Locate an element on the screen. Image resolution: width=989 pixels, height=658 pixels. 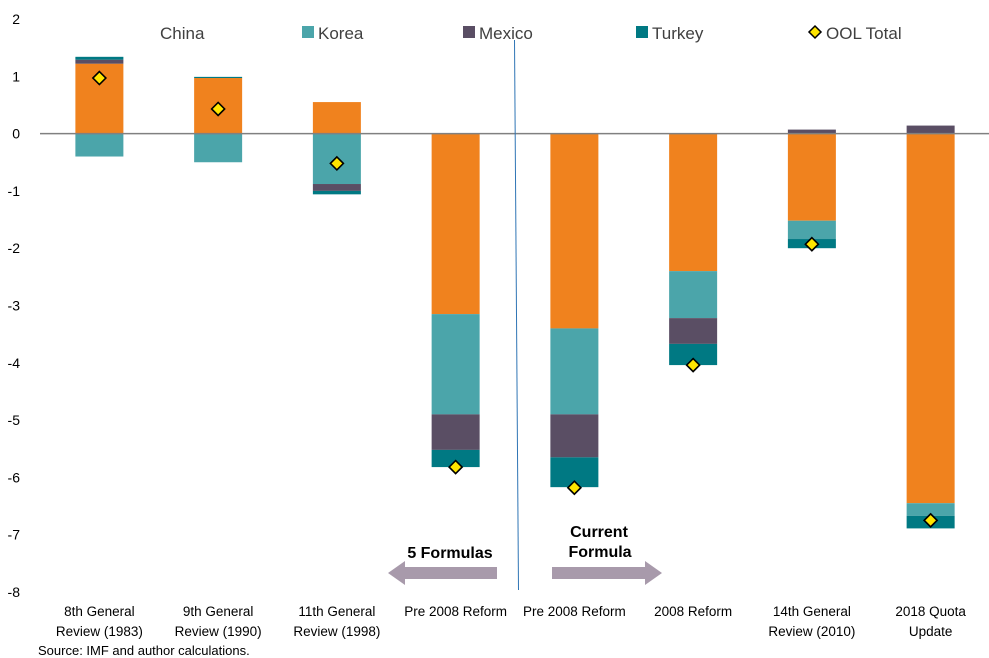
y-tick-label: -2 is located at coordinates (14, 248).